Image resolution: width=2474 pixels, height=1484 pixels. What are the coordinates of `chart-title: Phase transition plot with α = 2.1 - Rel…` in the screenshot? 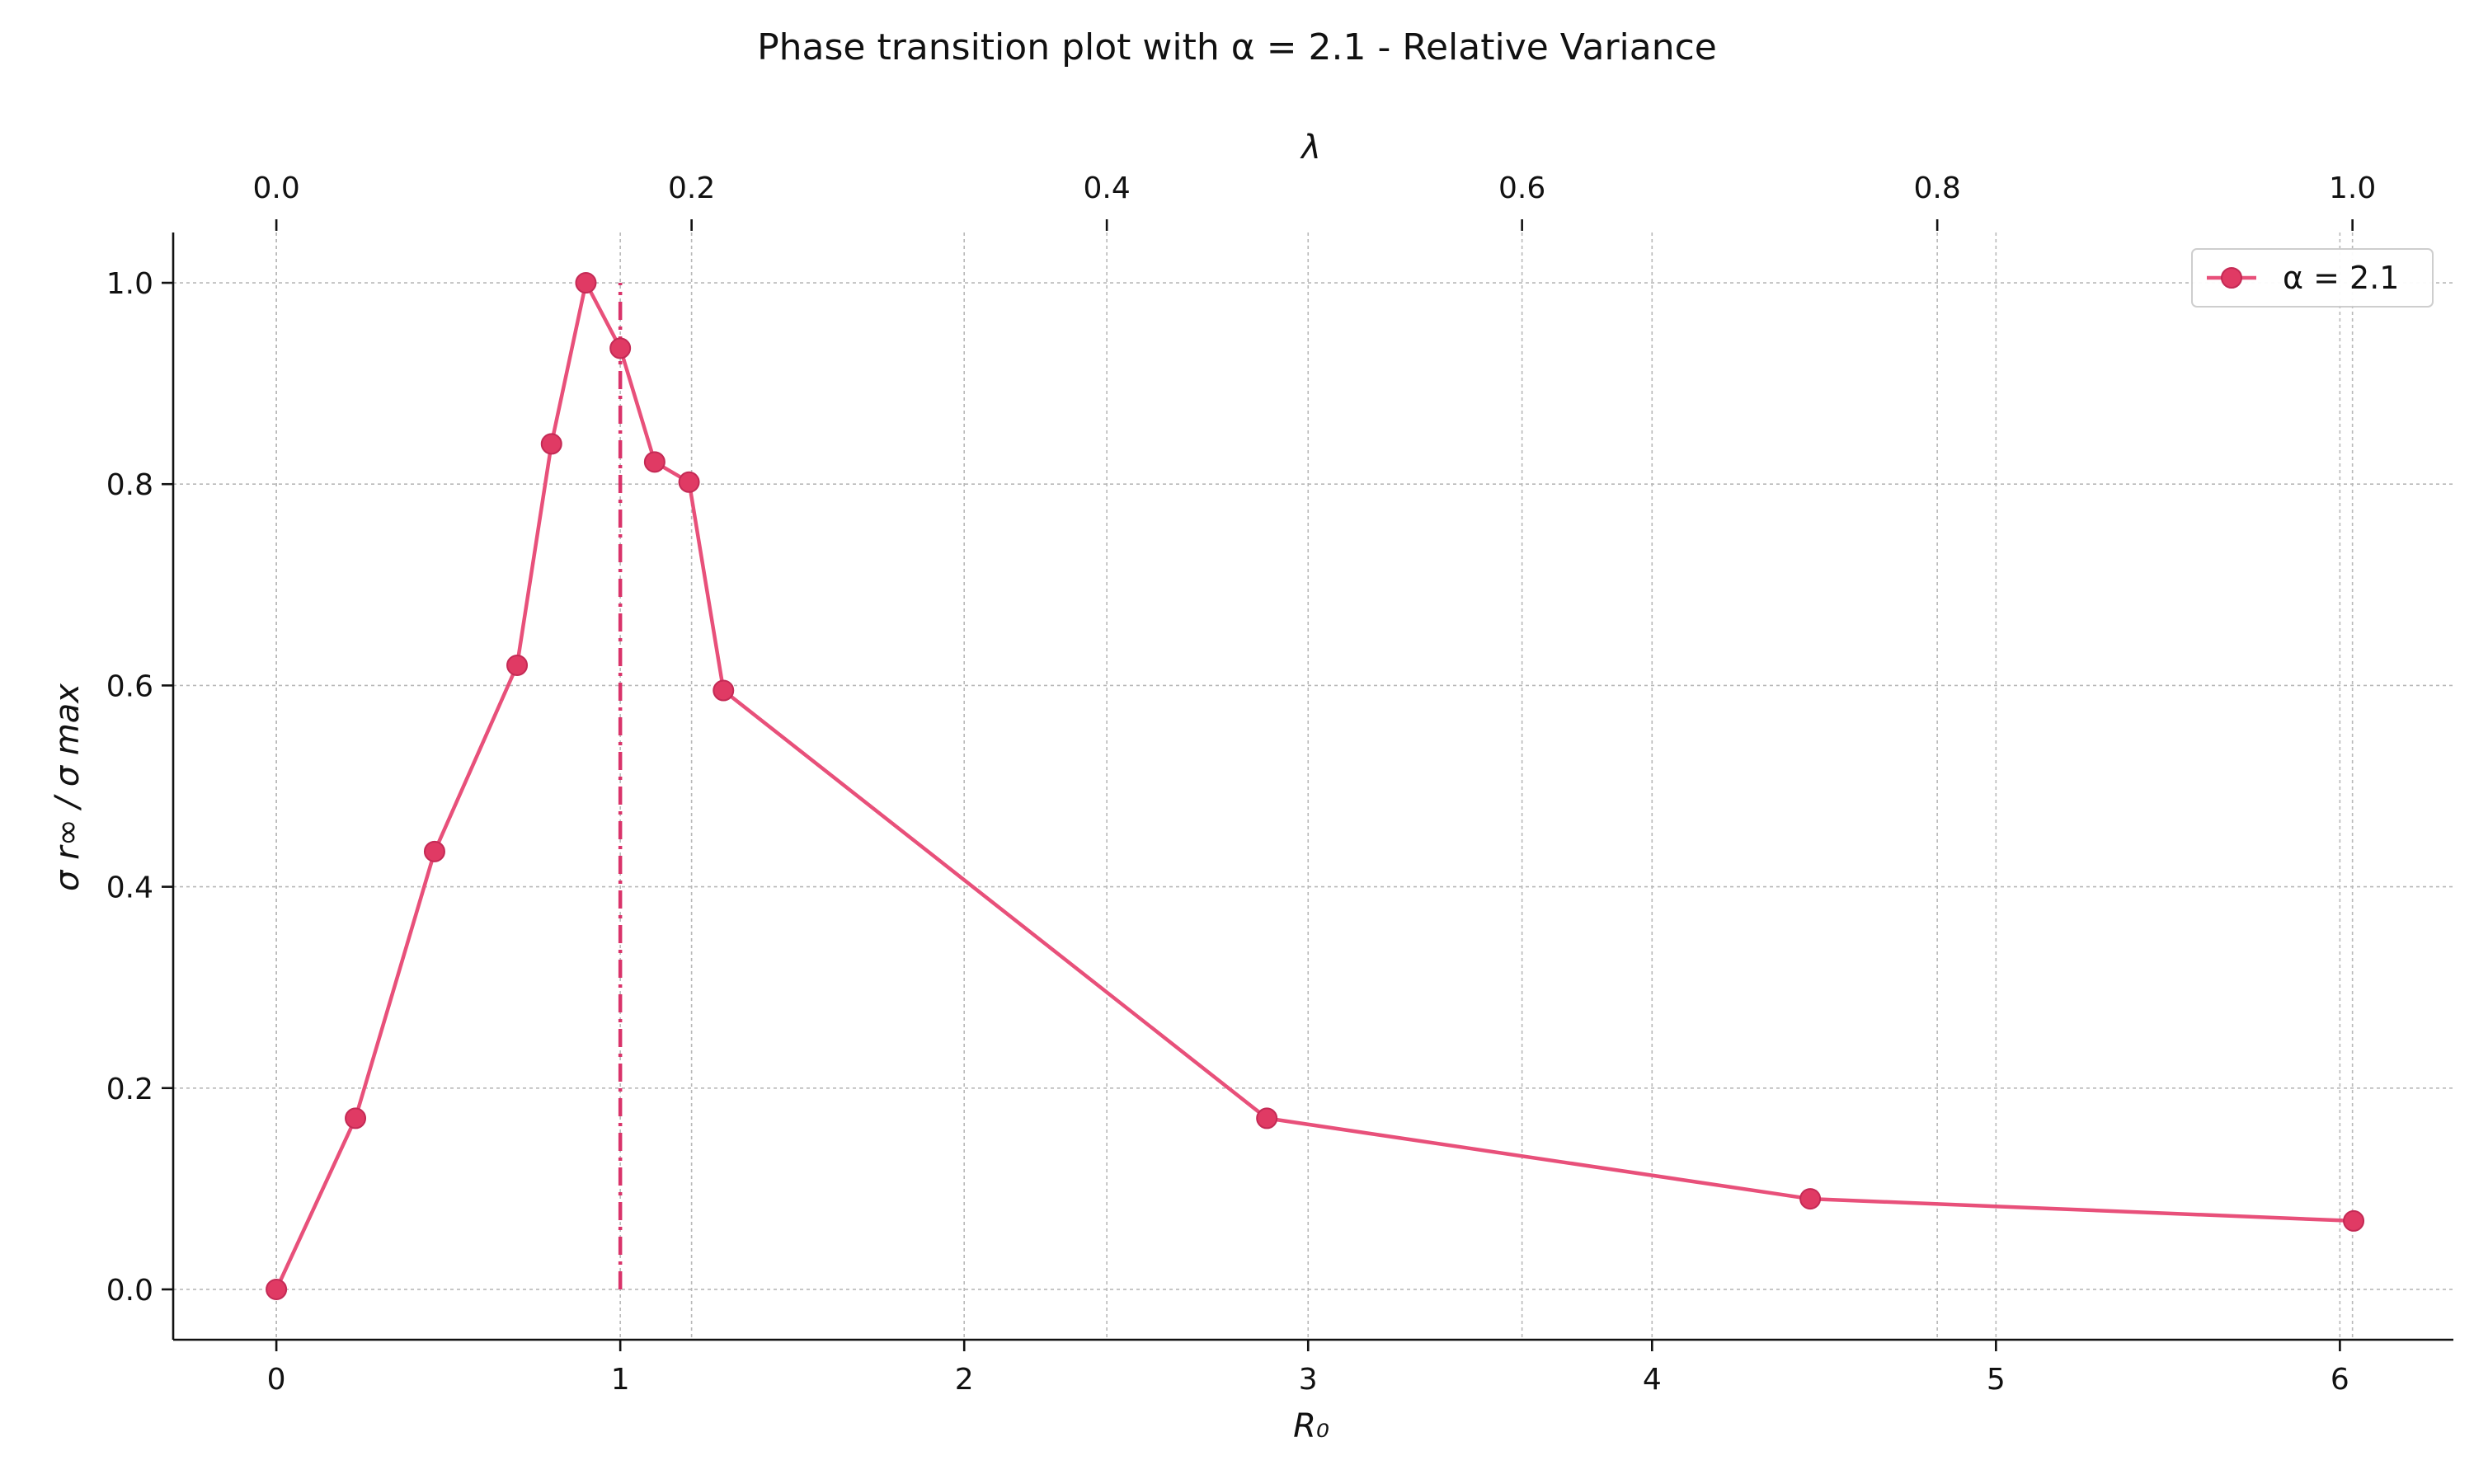 It's located at (1237, 47).